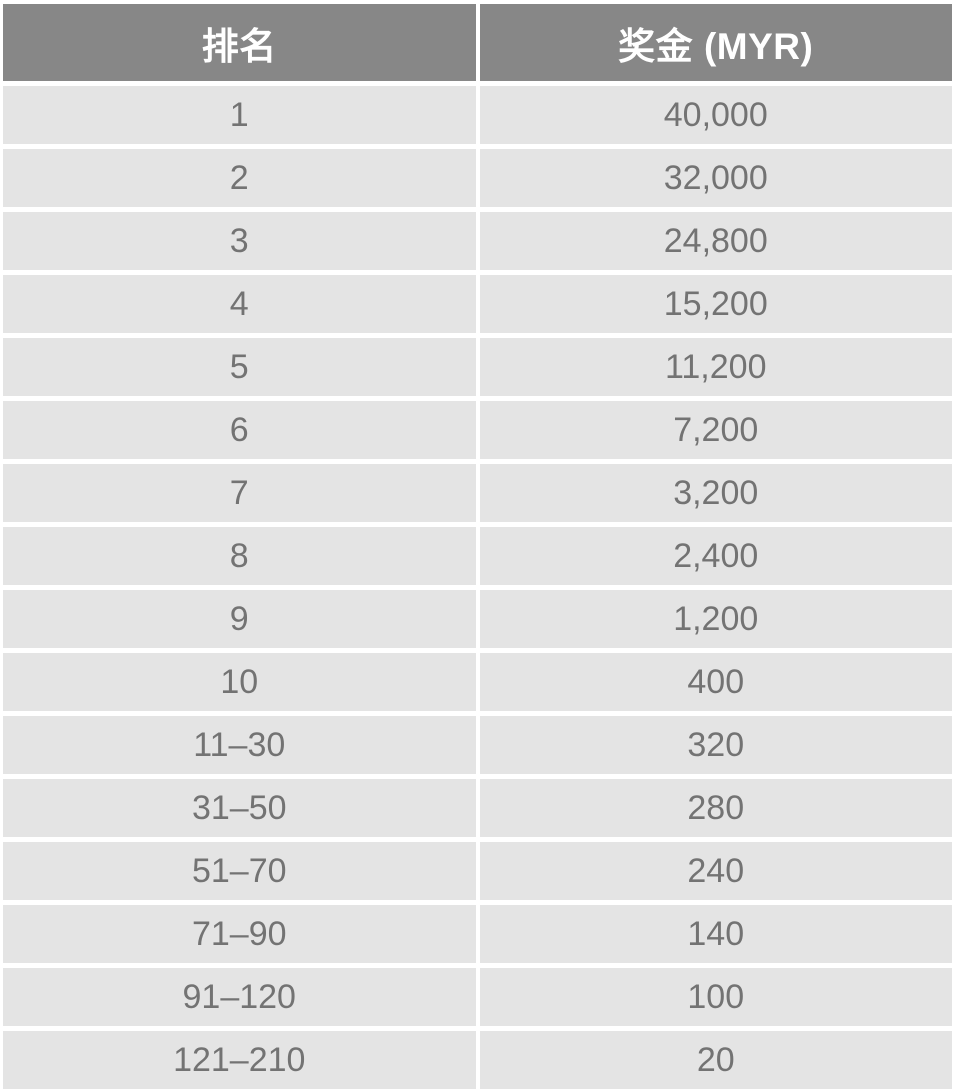  I want to click on rank-cell: 31–50, so click(239, 808).